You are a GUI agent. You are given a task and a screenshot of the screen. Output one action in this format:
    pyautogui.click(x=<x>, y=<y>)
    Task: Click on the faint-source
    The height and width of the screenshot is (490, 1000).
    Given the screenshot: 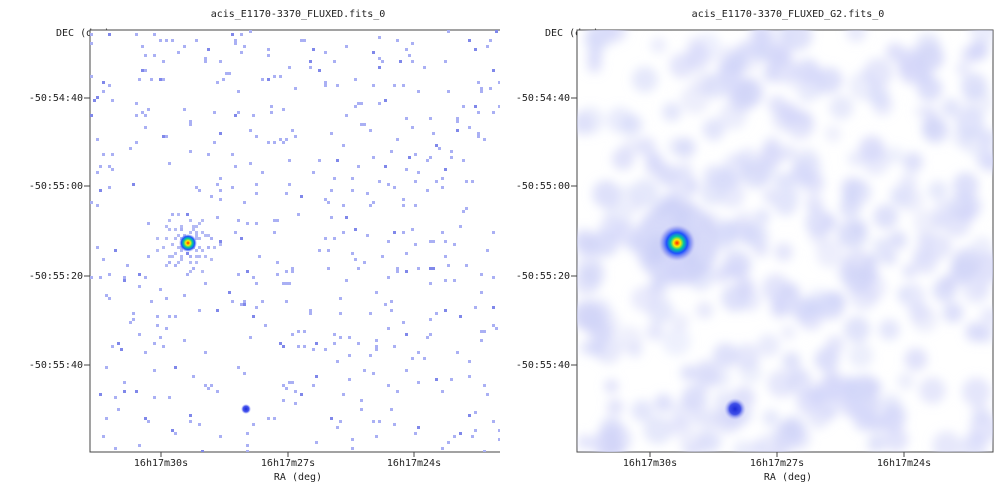 What is the action you would take?
    pyautogui.click(x=735, y=409)
    